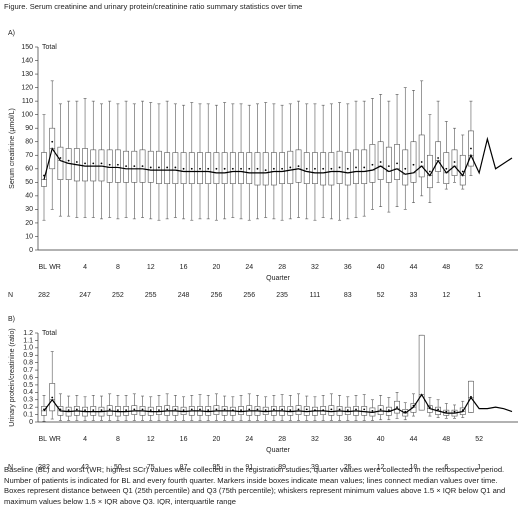 This screenshot has width=520, height=505. I want to click on n-value: 1, so click(479, 295).